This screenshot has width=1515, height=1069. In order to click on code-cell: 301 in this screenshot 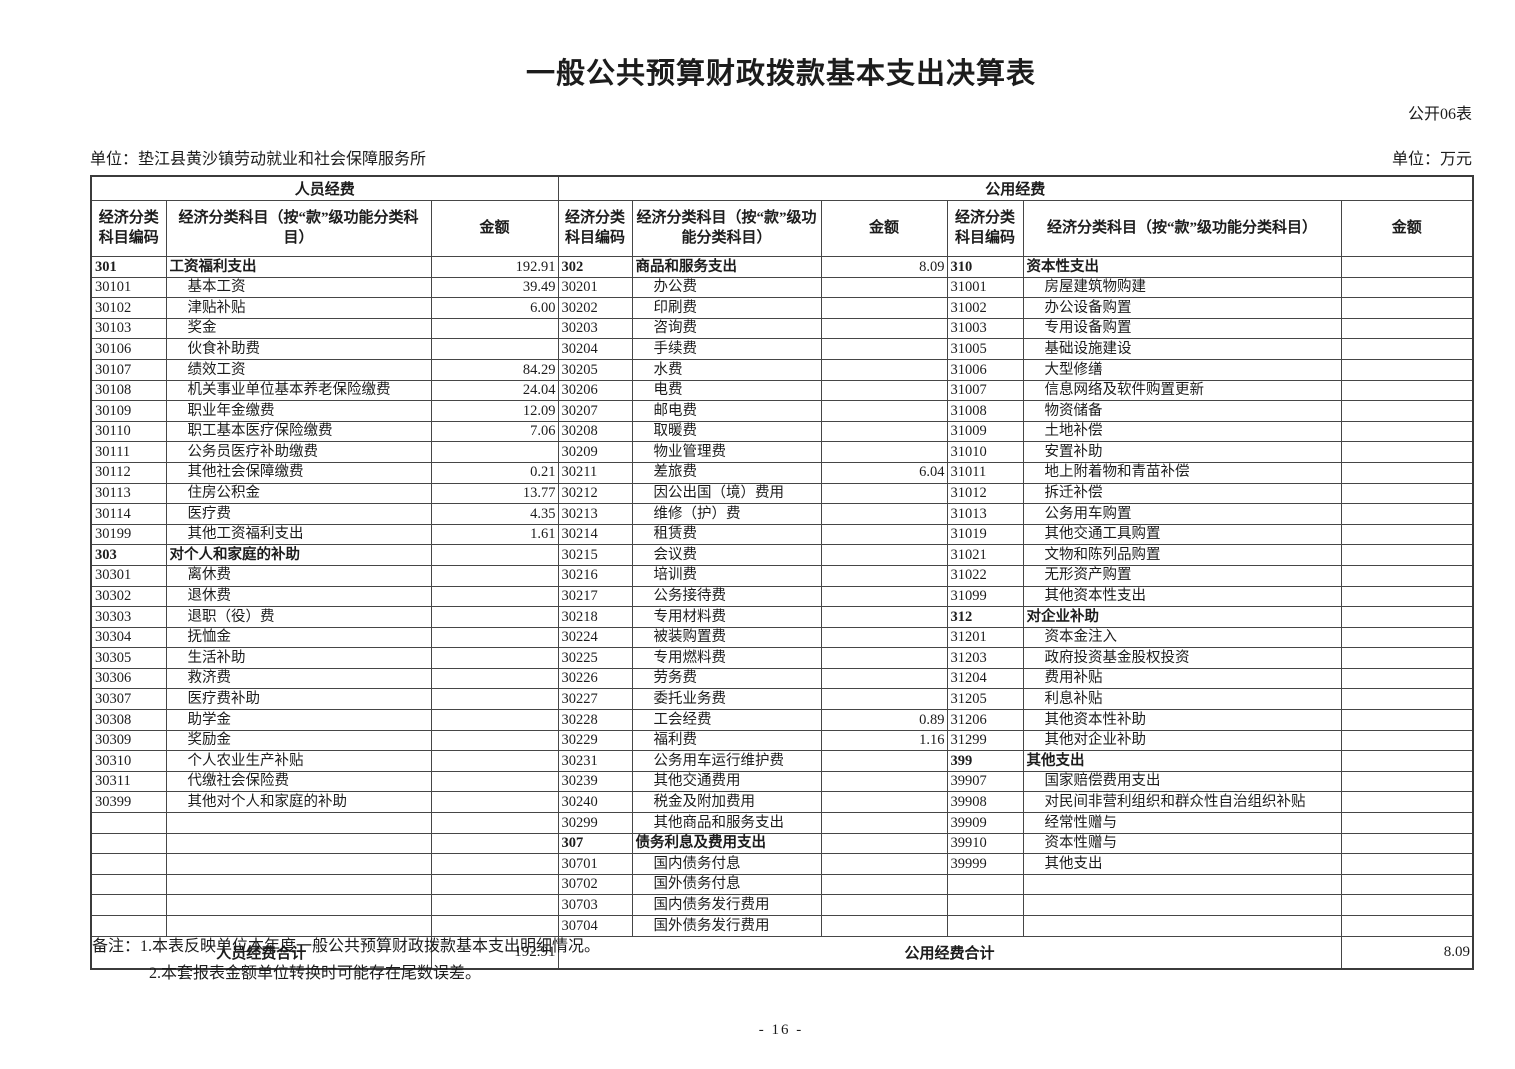, I will do `click(128, 267)`.